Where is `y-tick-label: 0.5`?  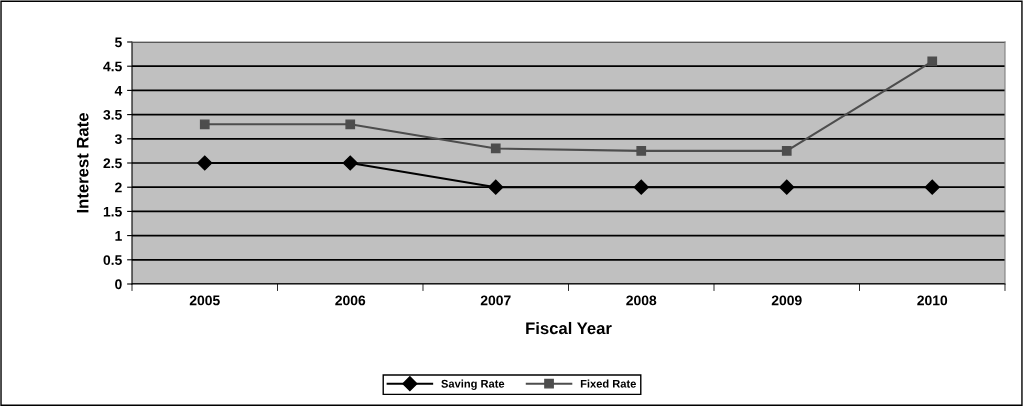 y-tick-label: 0.5 is located at coordinates (112, 260).